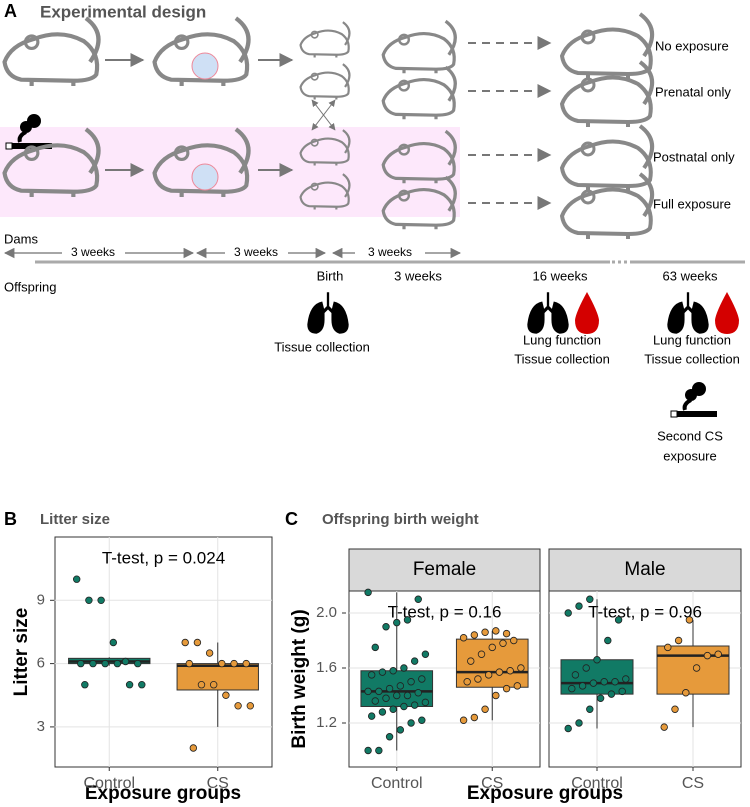  What do you see at coordinates (587, 313) in the screenshot?
I see `blood-icon` at bounding box center [587, 313].